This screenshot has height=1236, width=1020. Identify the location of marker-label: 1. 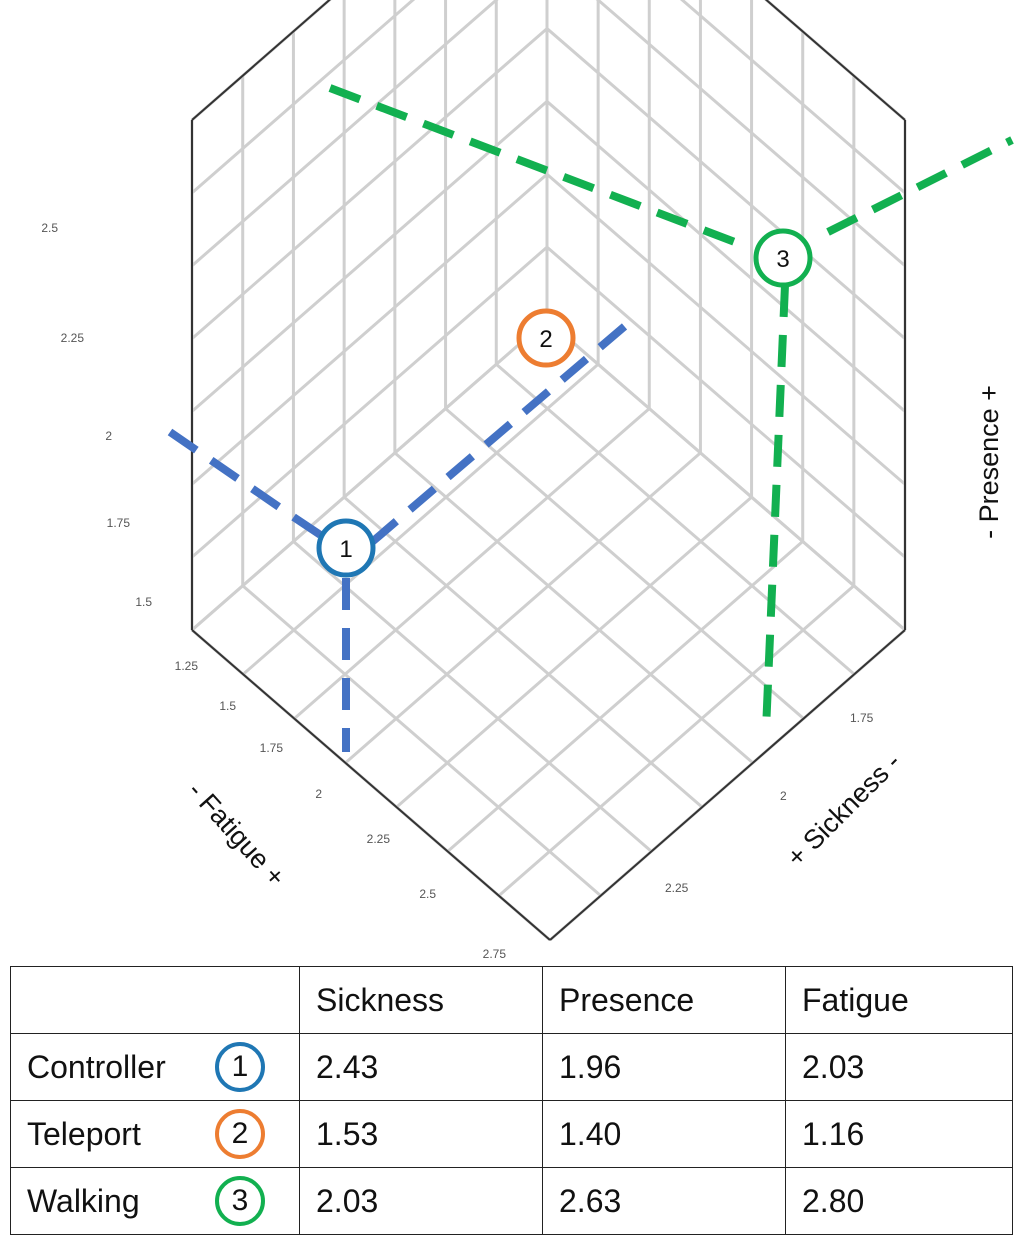
(345, 549).